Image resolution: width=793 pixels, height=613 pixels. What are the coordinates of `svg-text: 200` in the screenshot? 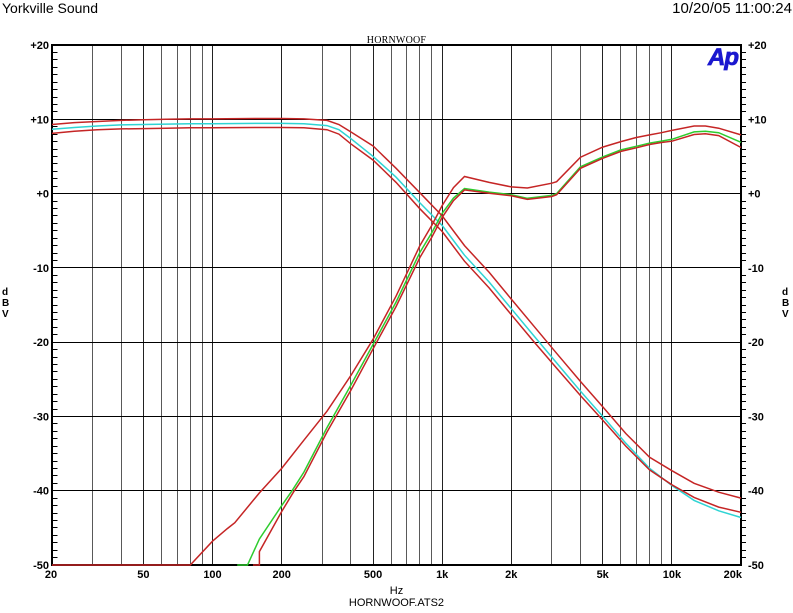 It's located at (282, 575).